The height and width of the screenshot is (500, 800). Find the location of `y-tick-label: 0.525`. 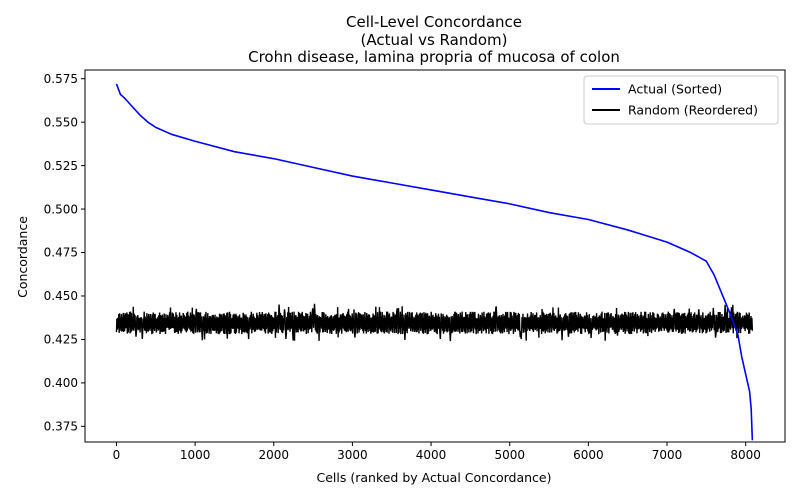

y-tick-label: 0.525 is located at coordinates (61, 166).